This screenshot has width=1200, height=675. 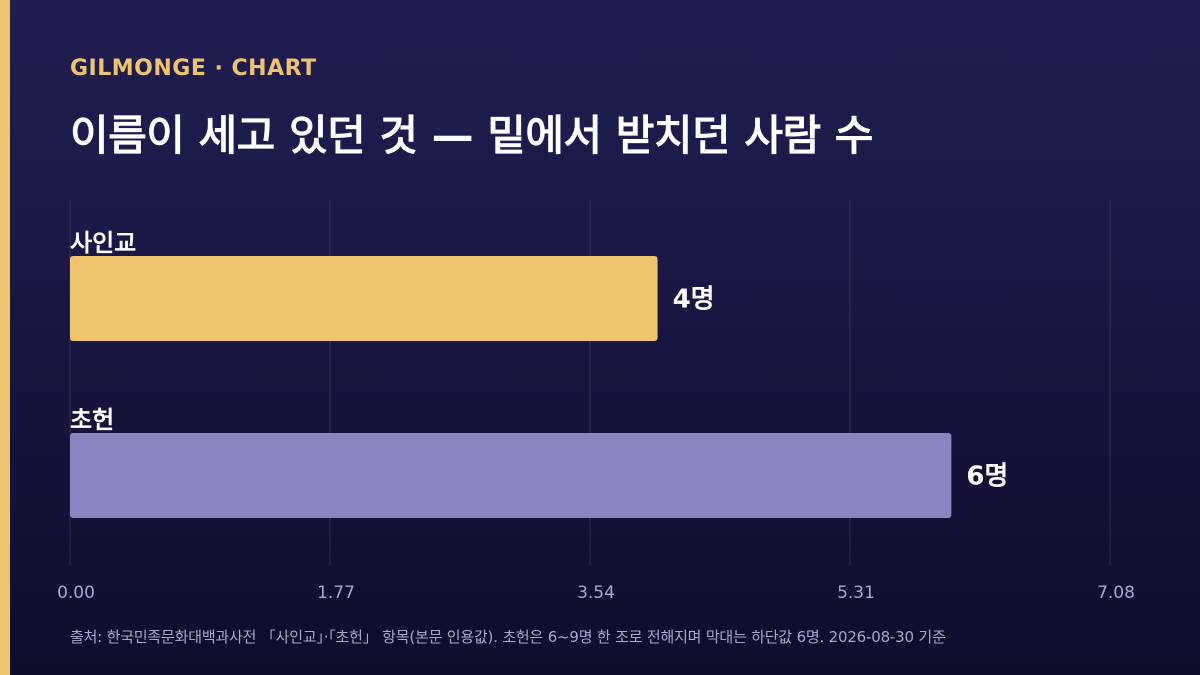 What do you see at coordinates (76, 593) in the screenshot?
I see `x-tick-label: 0.00` at bounding box center [76, 593].